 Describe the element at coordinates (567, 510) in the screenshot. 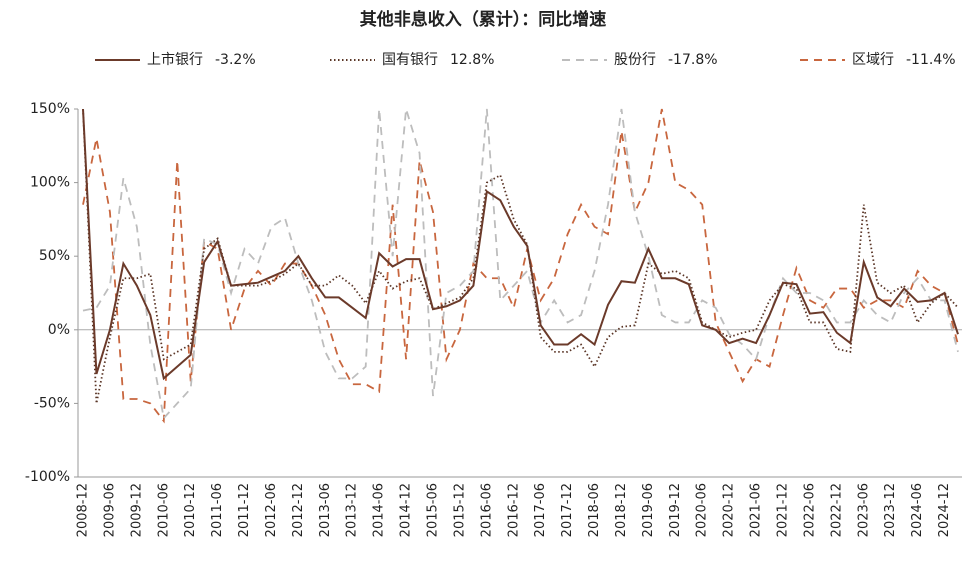

I see `x-tick-label: 2017-12` at that location.